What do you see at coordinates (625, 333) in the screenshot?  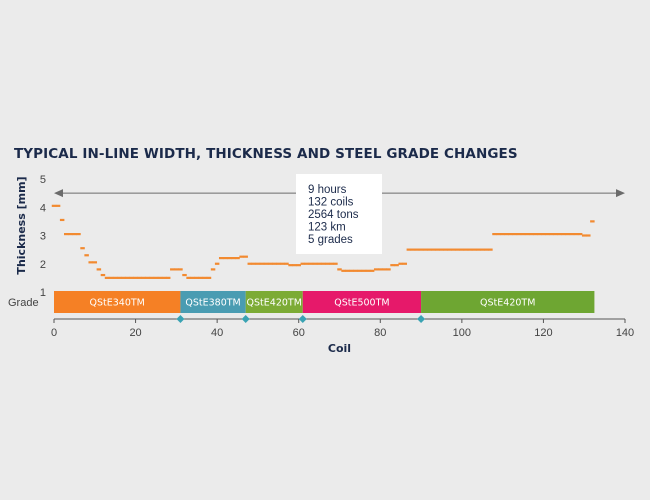 I see `x-tick-label: 140` at bounding box center [625, 333].